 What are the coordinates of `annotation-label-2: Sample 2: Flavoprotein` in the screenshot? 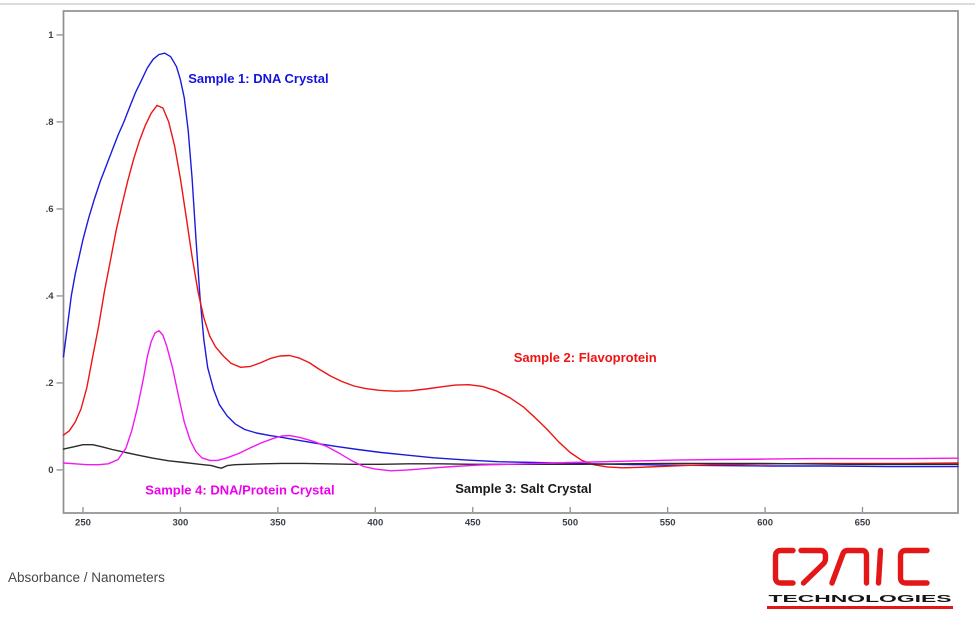 It's located at (585, 357).